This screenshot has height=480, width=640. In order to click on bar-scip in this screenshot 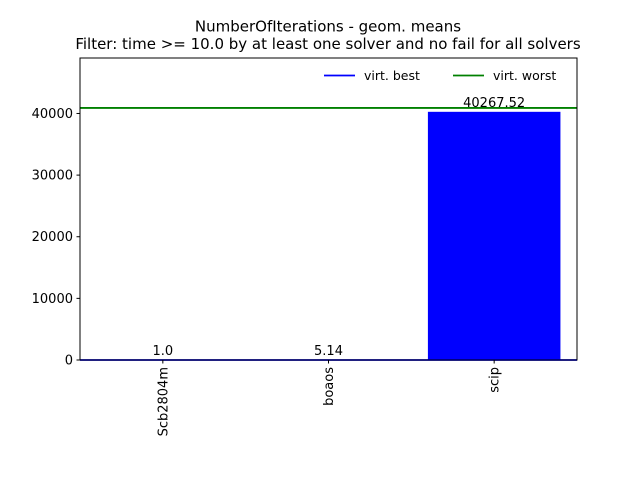, I will do `click(494, 236)`.